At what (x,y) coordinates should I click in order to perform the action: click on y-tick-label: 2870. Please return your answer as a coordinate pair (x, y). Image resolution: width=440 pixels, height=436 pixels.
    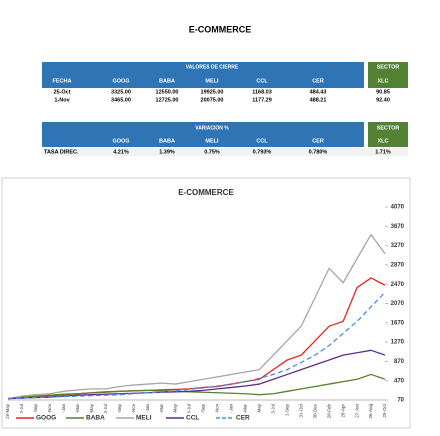
    Looking at the image, I should click on (398, 265).